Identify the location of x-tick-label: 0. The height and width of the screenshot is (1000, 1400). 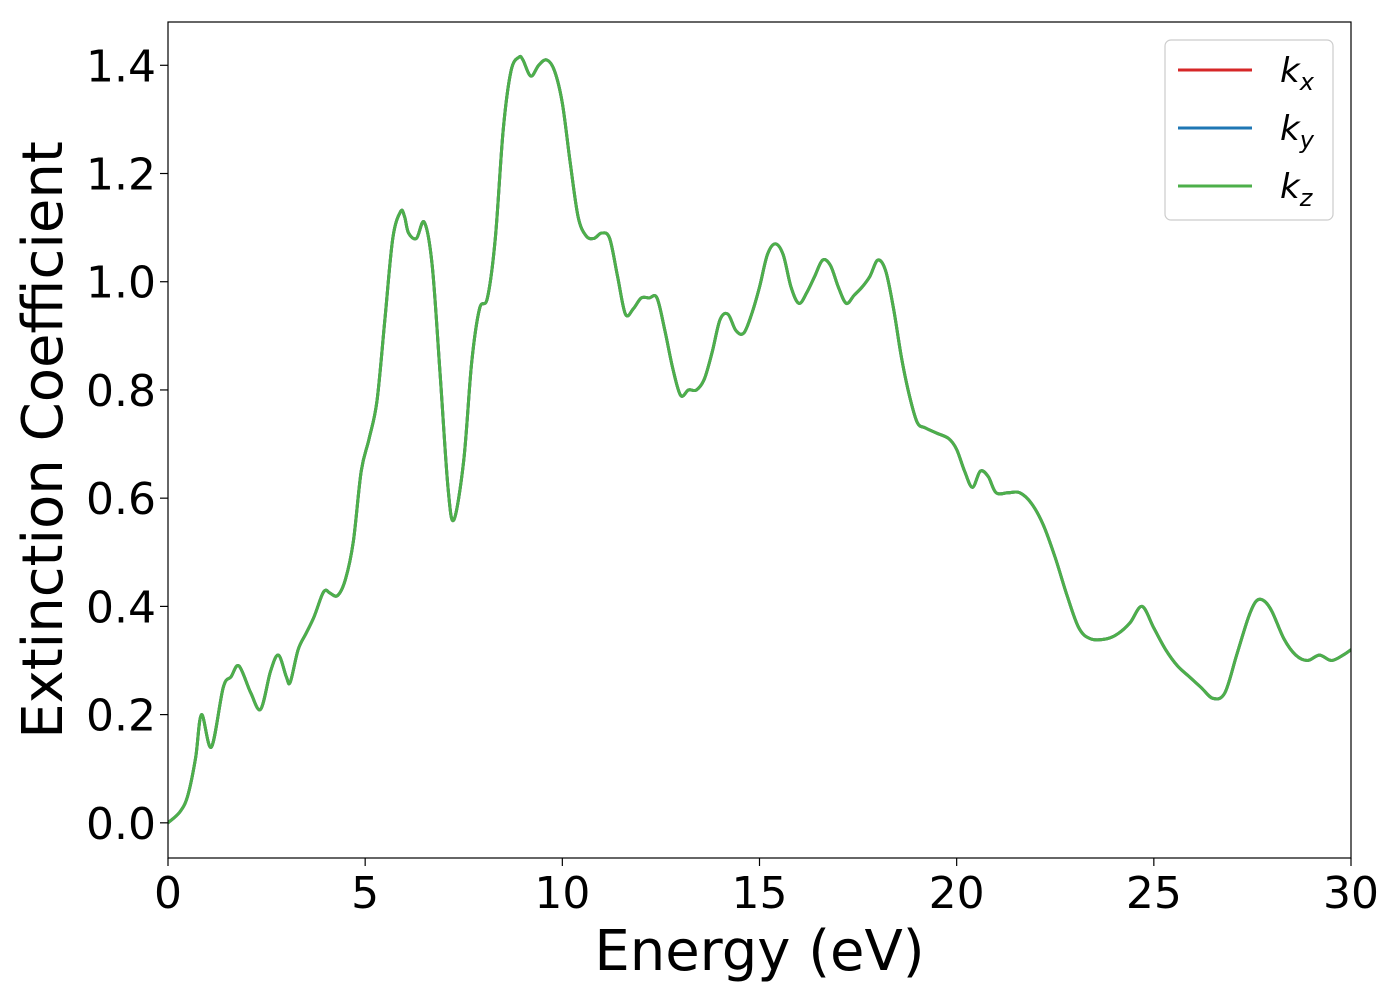
(168, 893).